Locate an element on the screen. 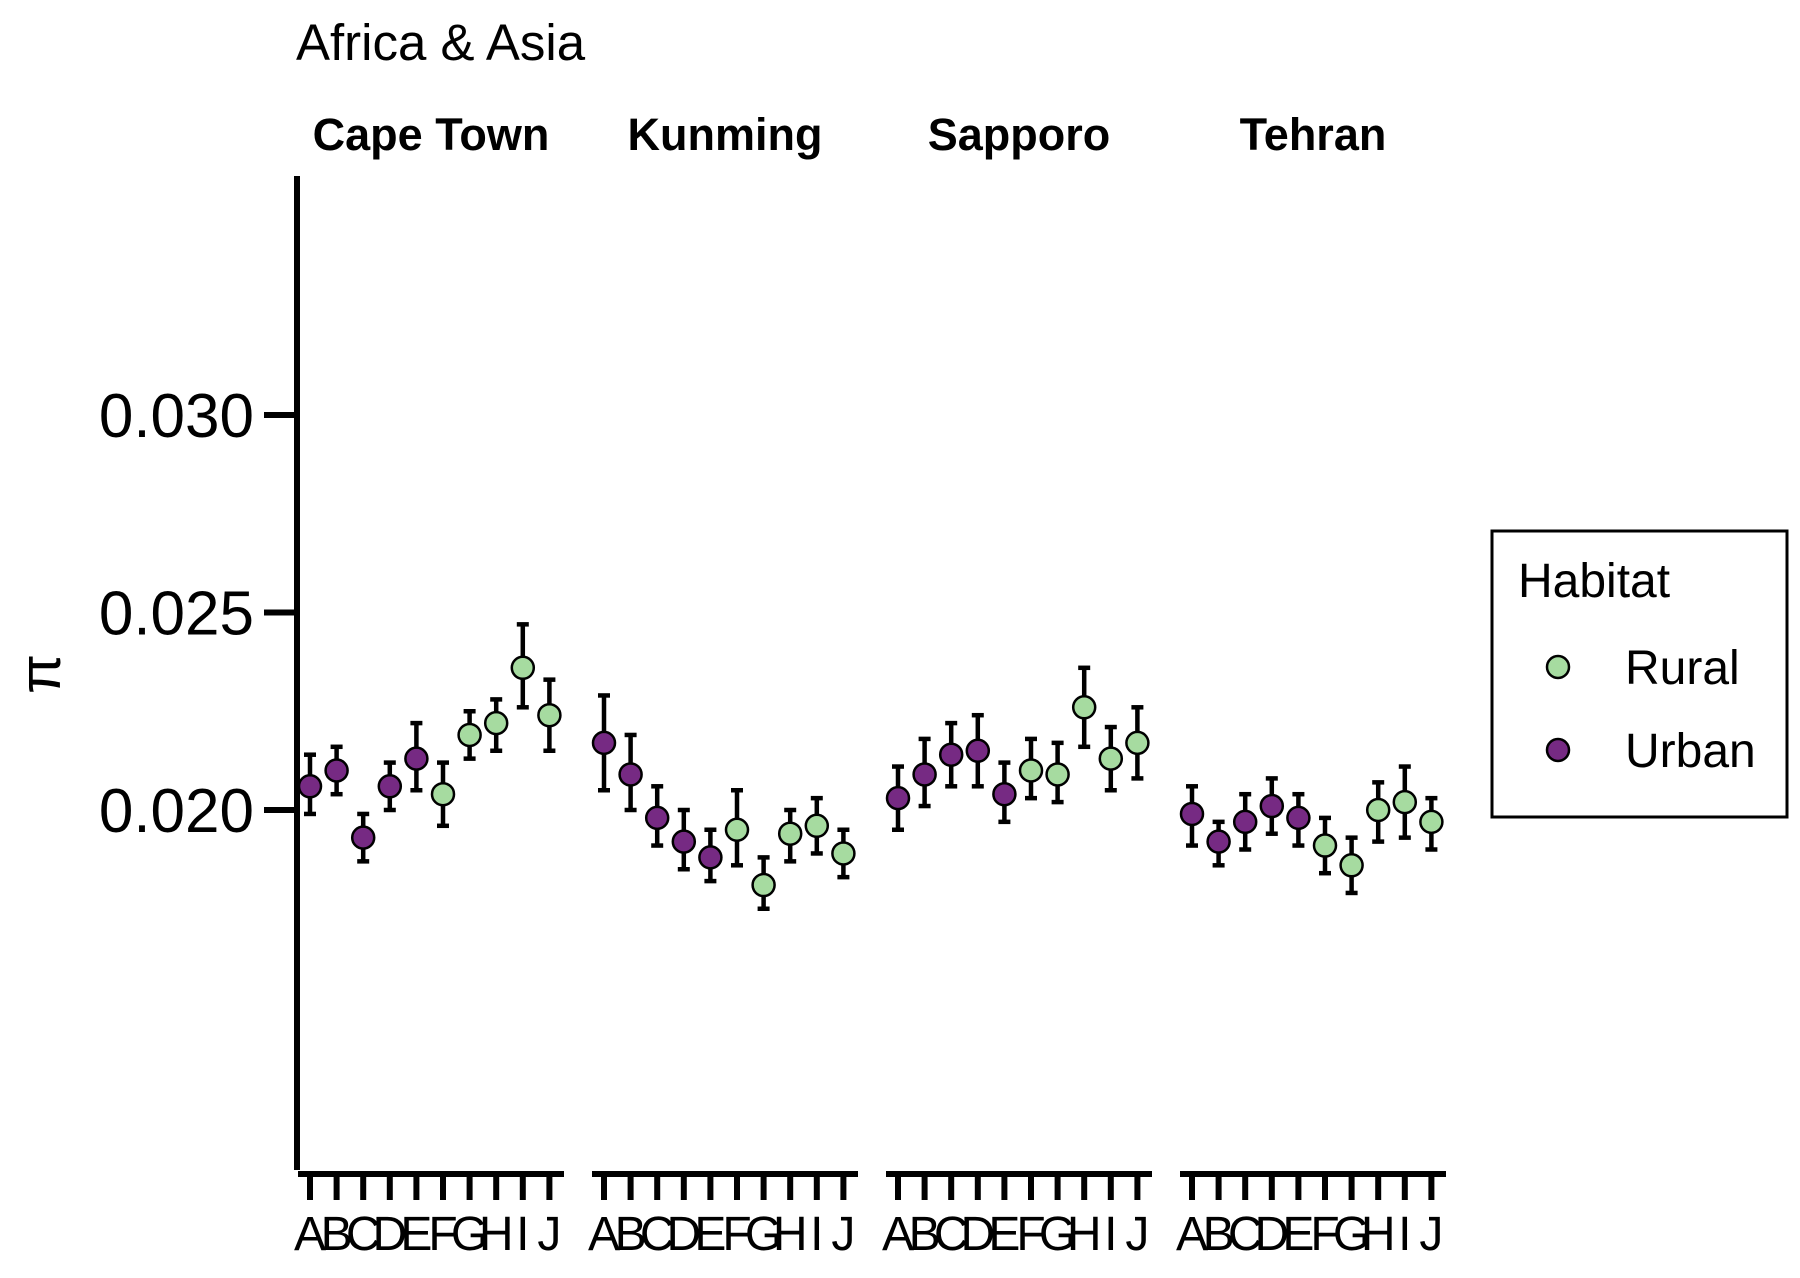 This screenshot has height=1278, width=1800. y-tick-label: 0.020 is located at coordinates (176, 811).